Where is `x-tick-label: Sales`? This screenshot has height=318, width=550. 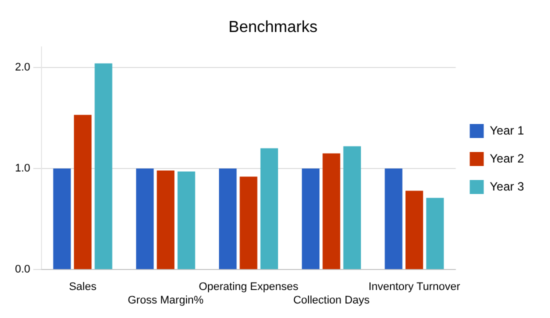 x-tick-label: Sales is located at coordinates (82, 287).